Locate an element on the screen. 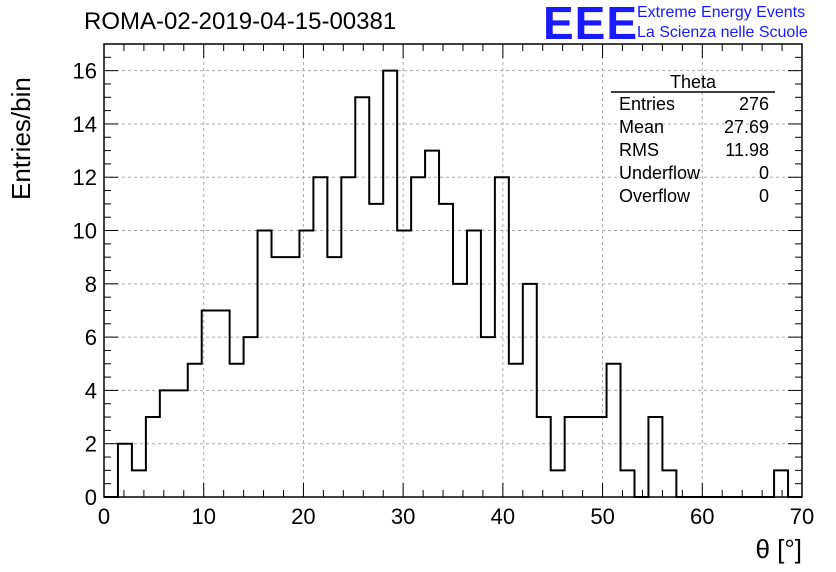 The width and height of the screenshot is (836, 572). x-tick-label: 40 is located at coordinates (503, 516).